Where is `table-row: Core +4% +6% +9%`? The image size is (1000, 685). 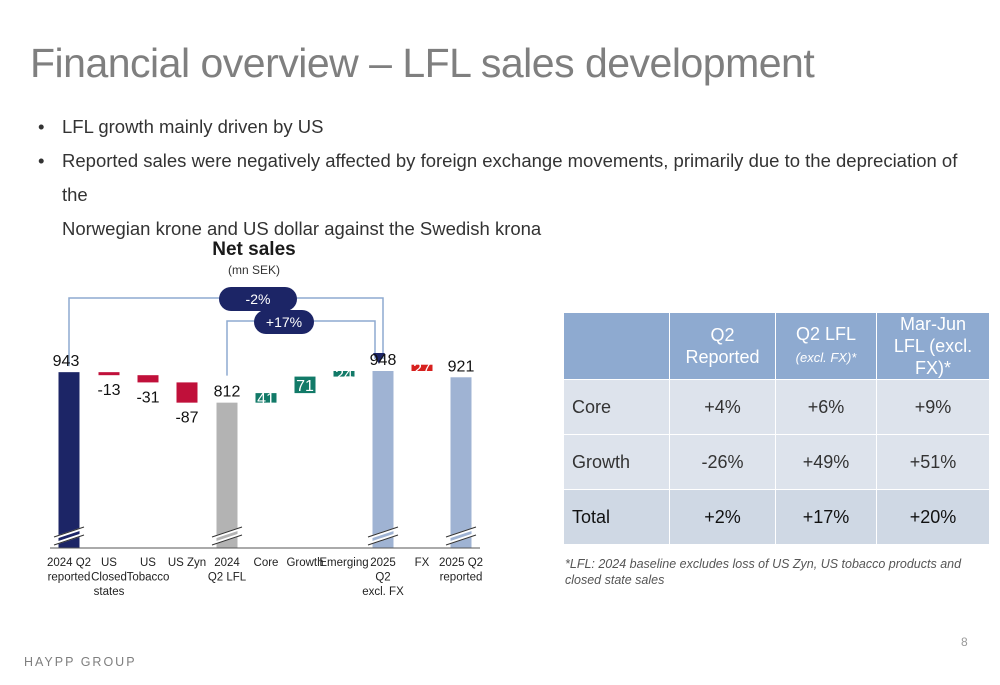 table-row: Core +4% +6% +9% is located at coordinates (776, 407).